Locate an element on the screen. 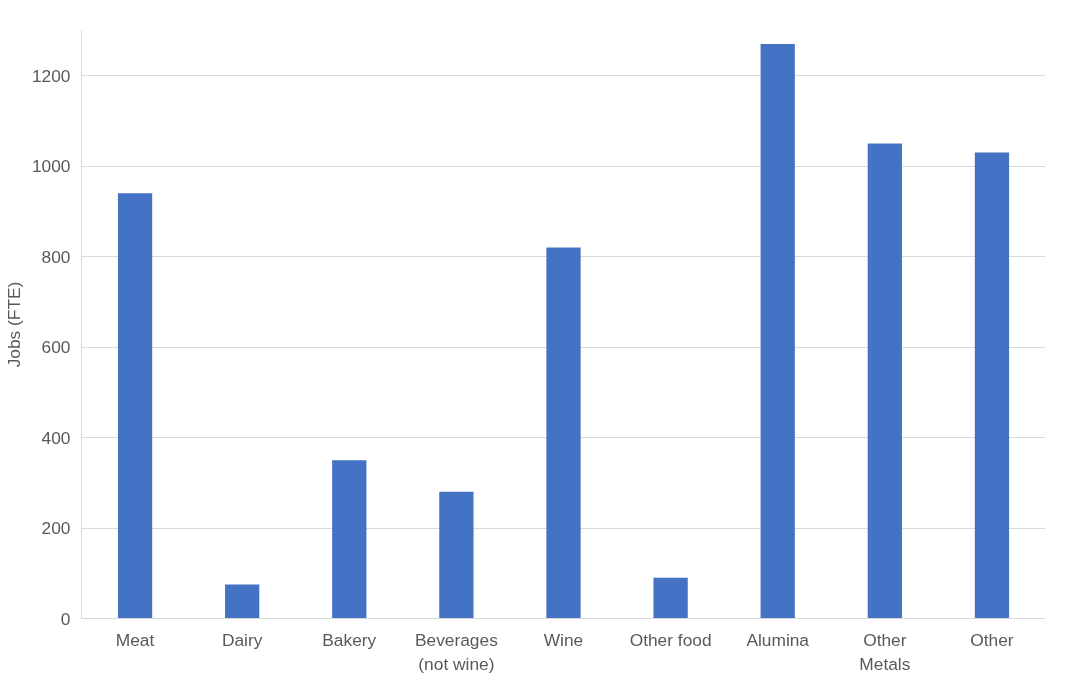 The image size is (1073, 686). y-tick-label: 800 is located at coordinates (56, 256).